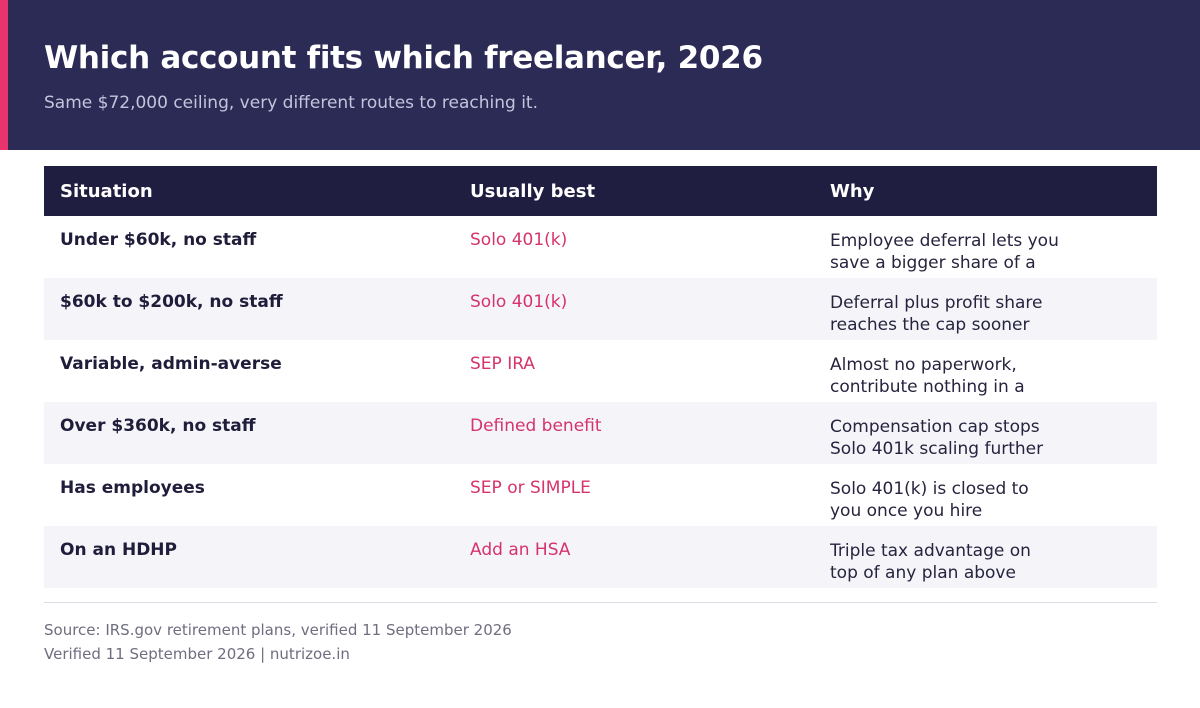 The width and height of the screenshot is (1200, 708). What do you see at coordinates (530, 488) in the screenshot?
I see `usually-best-cell: SEP or SIMPLE` at bounding box center [530, 488].